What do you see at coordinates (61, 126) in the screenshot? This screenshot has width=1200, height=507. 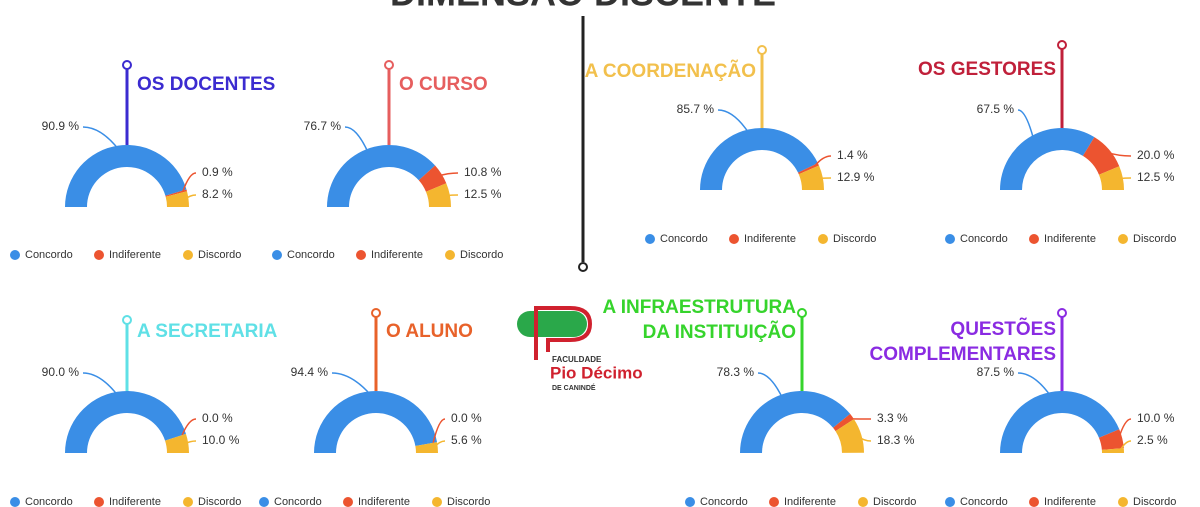 I see `value-label: 90.9 %` at bounding box center [61, 126].